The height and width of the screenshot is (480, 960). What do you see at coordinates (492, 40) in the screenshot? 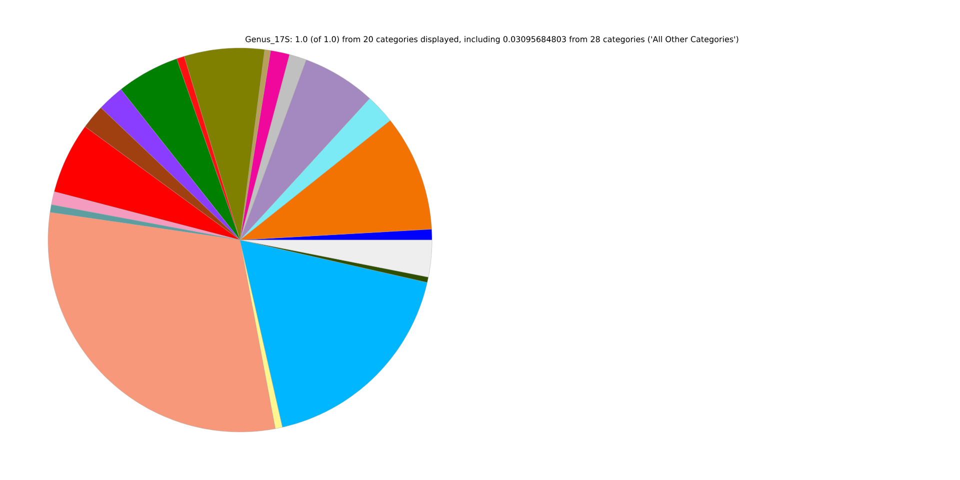
I see `text: Genus_17S: 1.0 (of 1.0) from 20 categories displayed, including 0.03095684803 from 28 categories ('All Other Categories')` at bounding box center [492, 40].